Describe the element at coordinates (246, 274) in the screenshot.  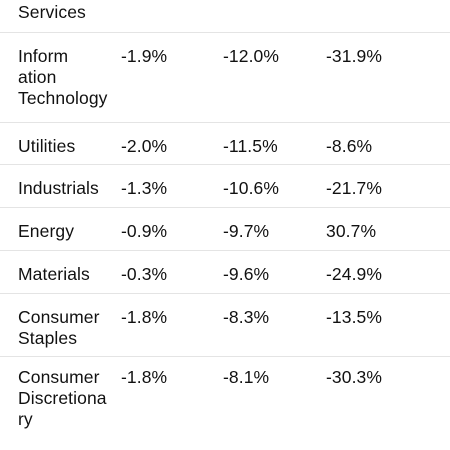
I see `week-change: -9.6%` at that location.